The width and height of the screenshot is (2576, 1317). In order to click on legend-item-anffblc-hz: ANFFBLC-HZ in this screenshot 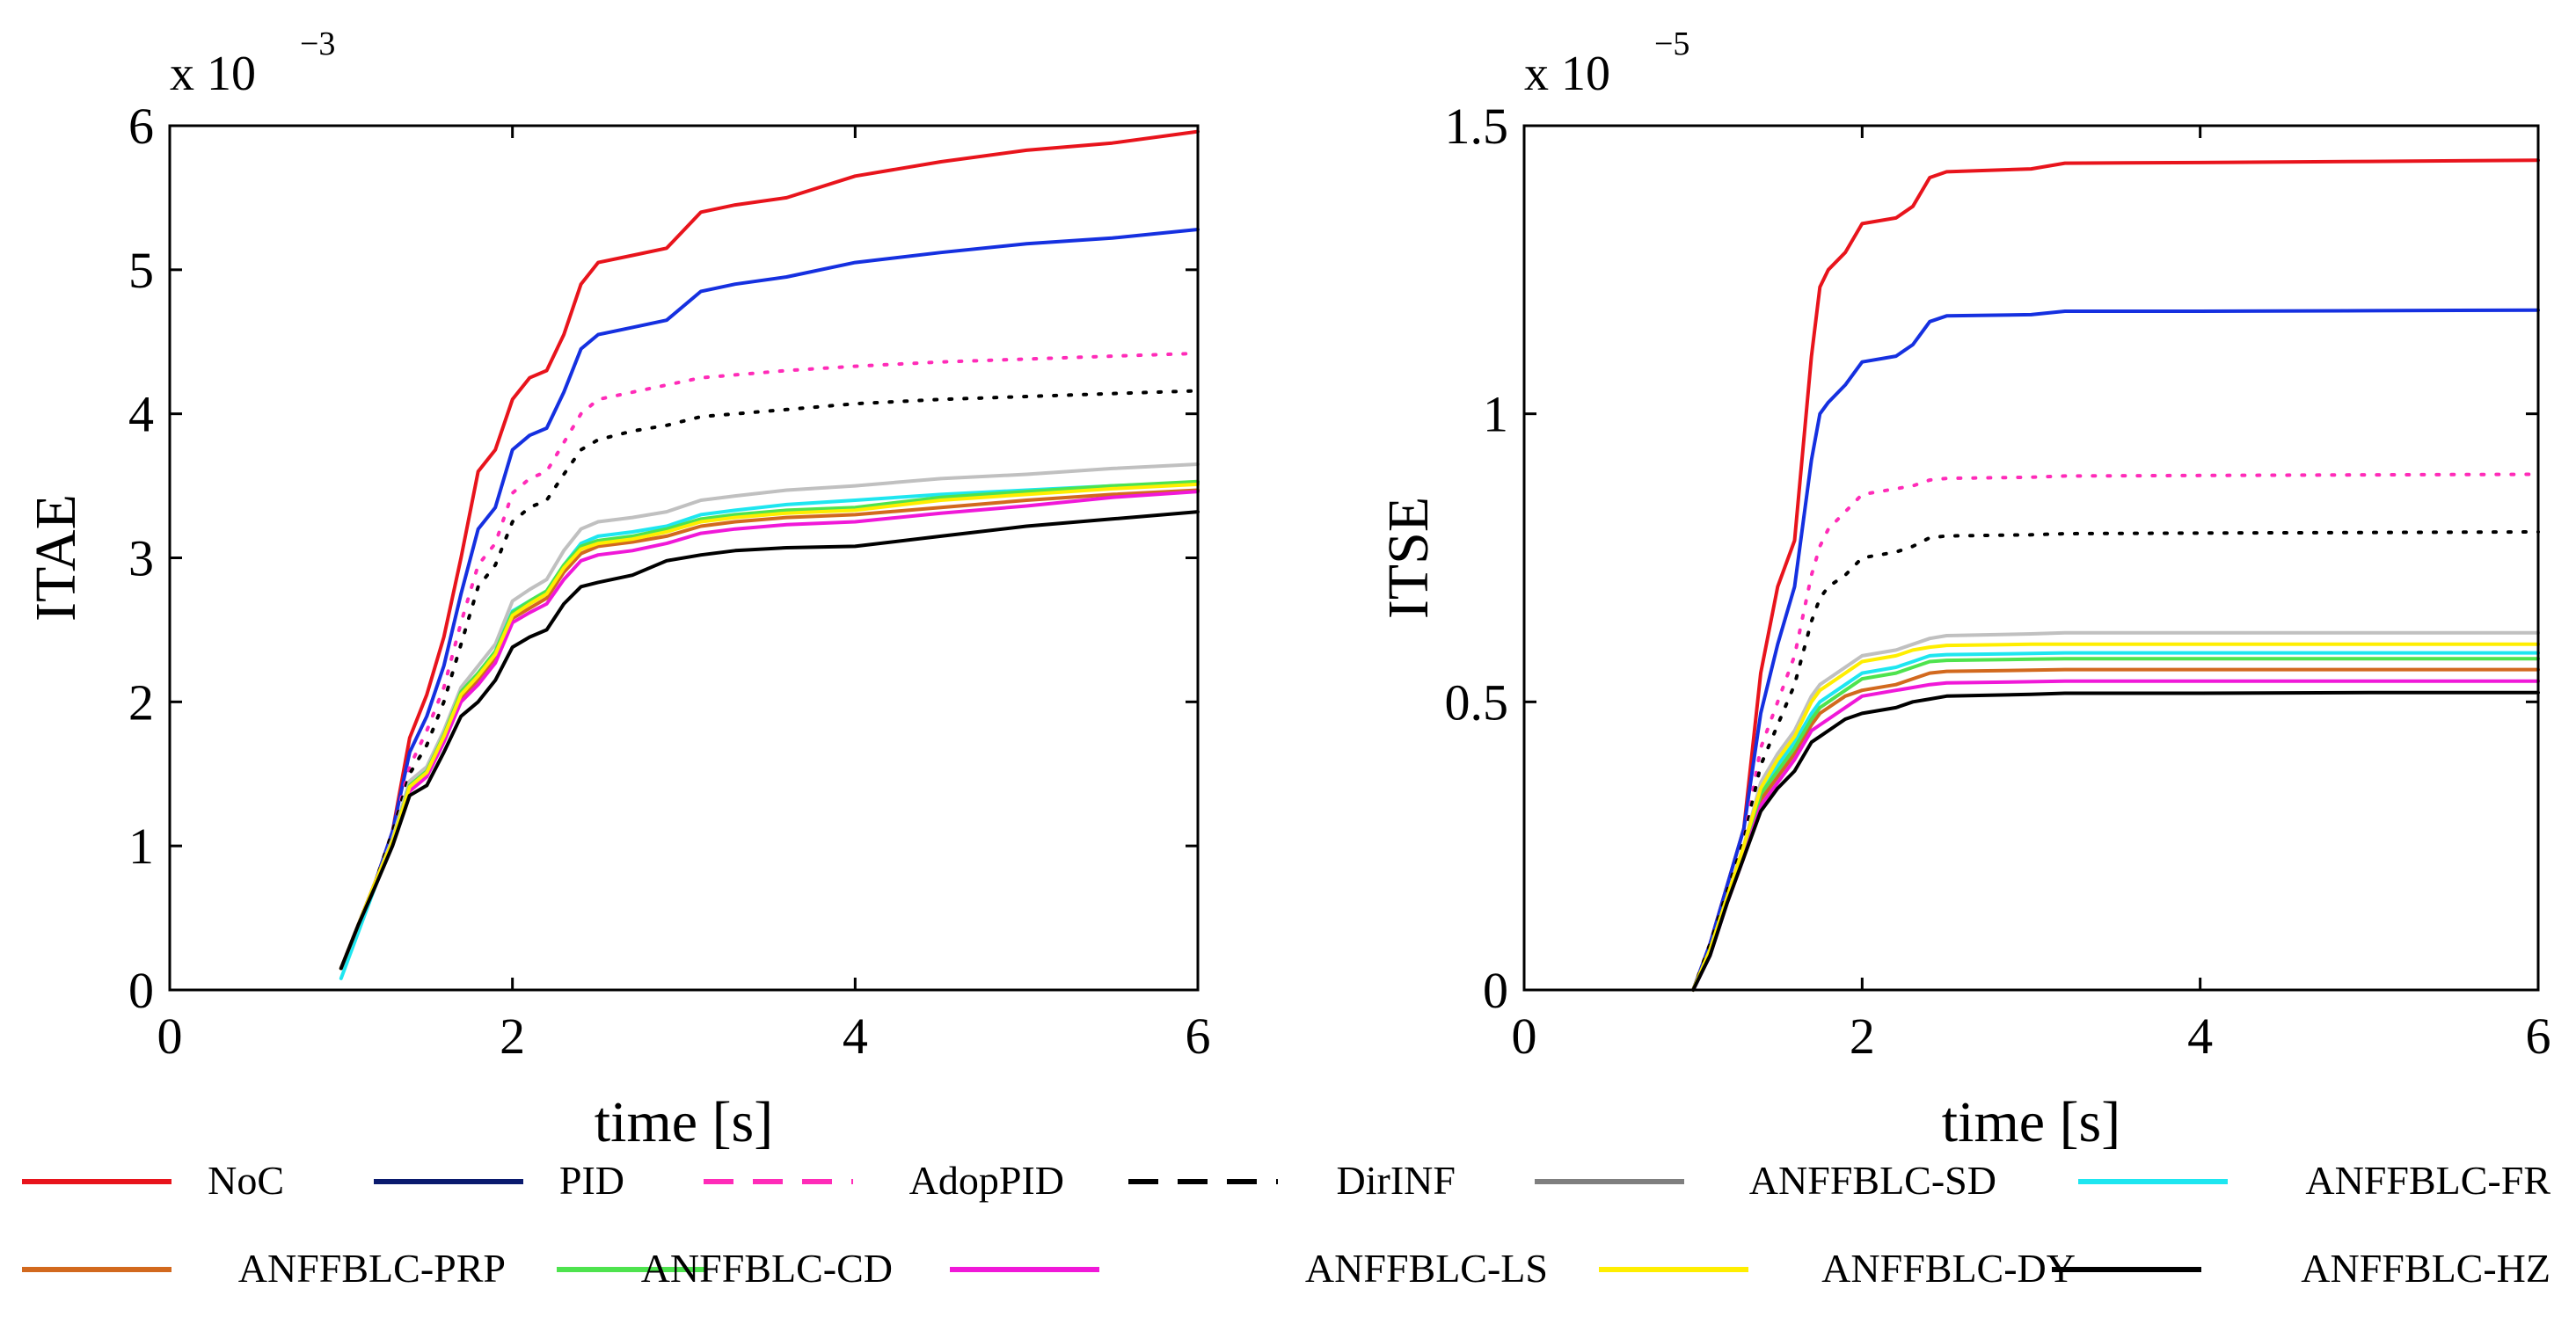, I will do `click(2301, 1268)`.